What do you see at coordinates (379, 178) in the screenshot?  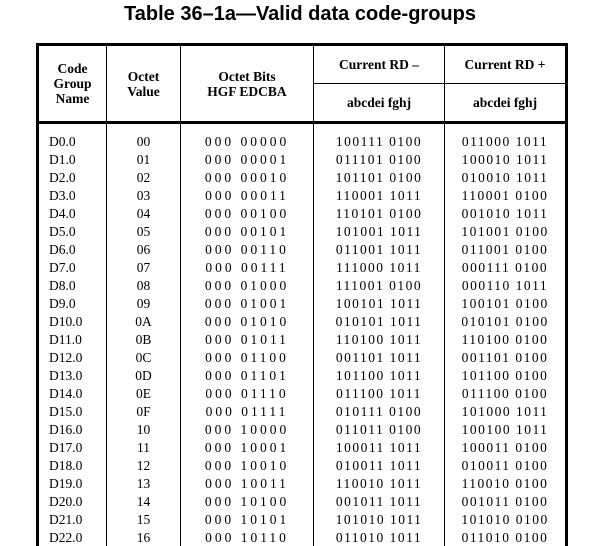 I see `cell-rd-minus: 101101 0100` at bounding box center [379, 178].